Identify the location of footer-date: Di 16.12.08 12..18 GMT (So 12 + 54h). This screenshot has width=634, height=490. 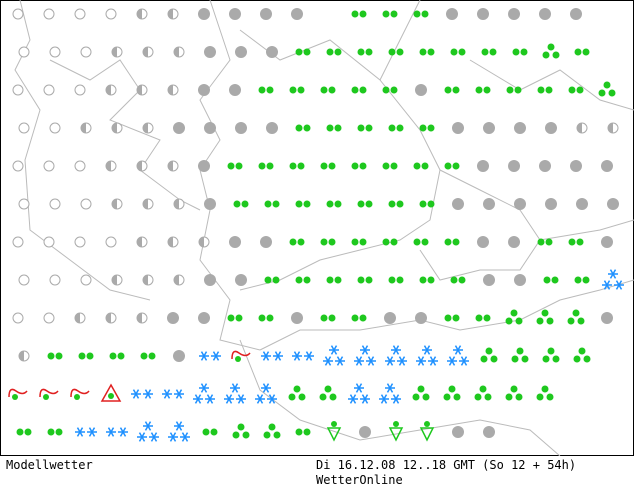
(446, 465).